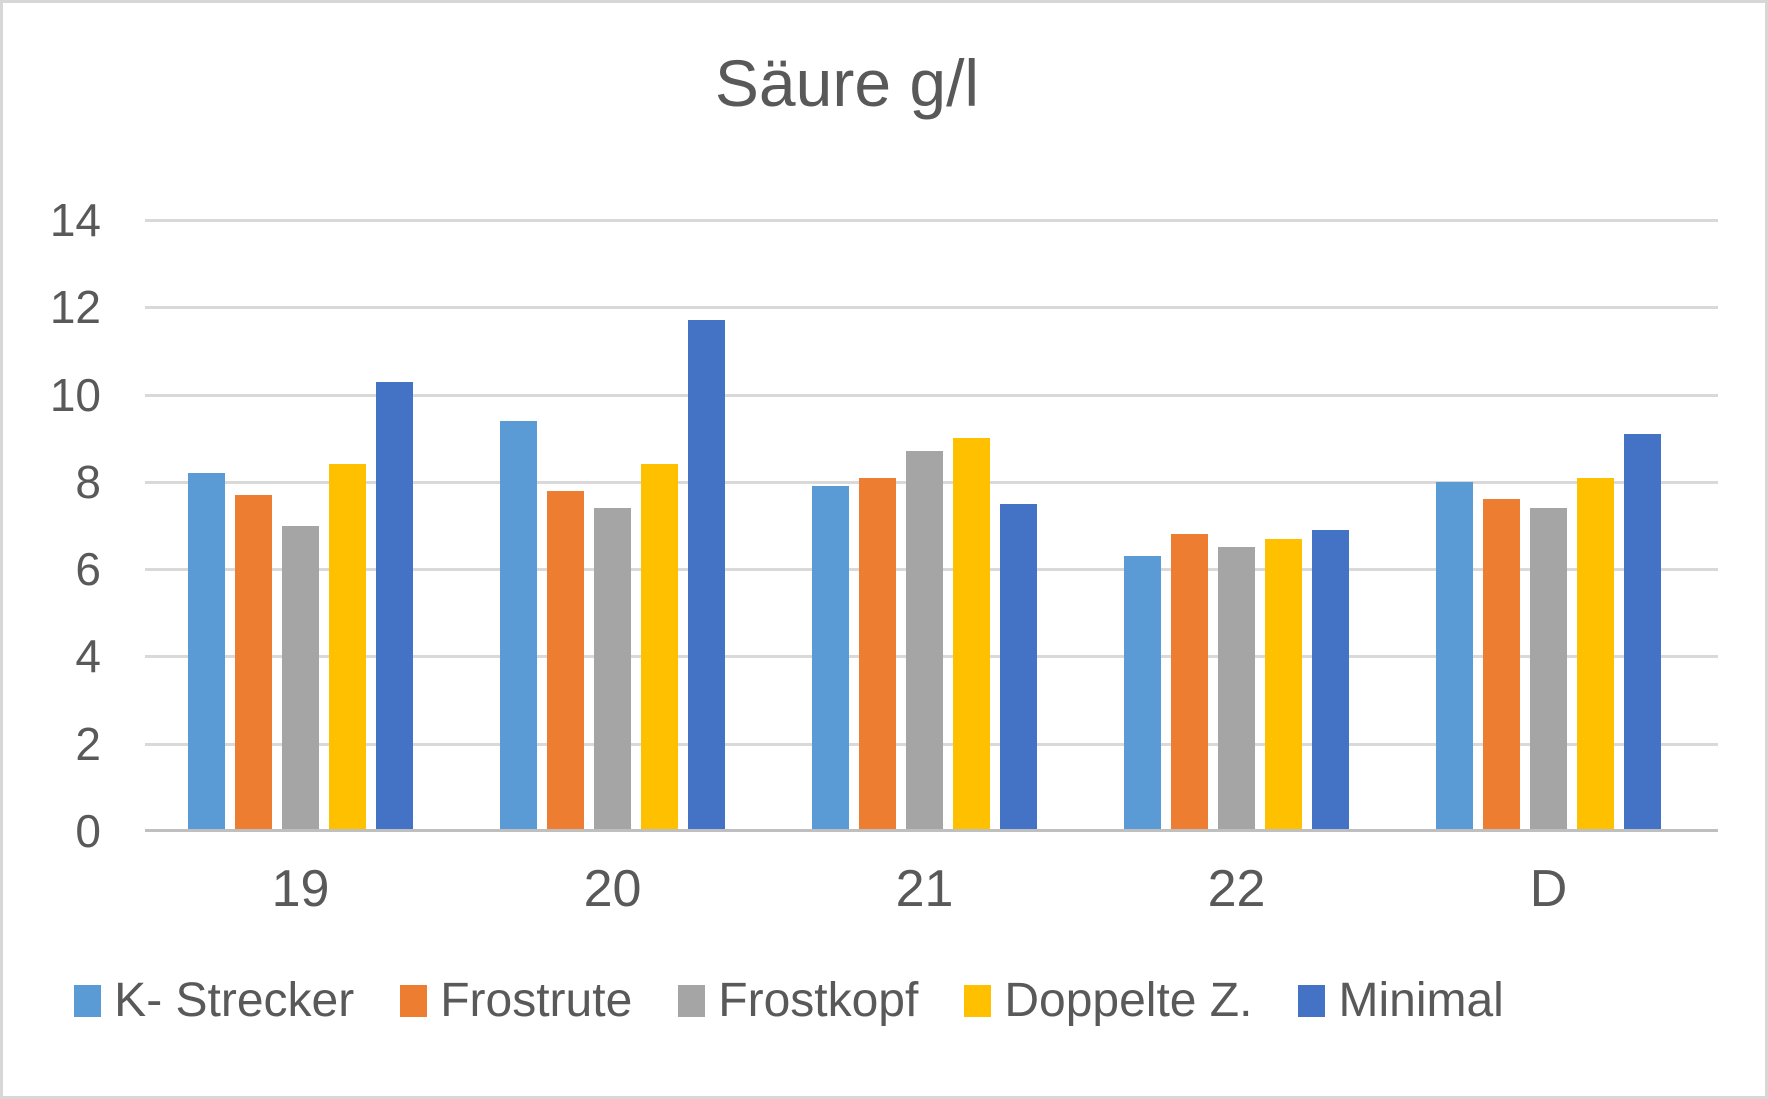 The width and height of the screenshot is (1768, 1099). Describe the element at coordinates (88, 743) in the screenshot. I see `y-tick-label: 2` at that location.